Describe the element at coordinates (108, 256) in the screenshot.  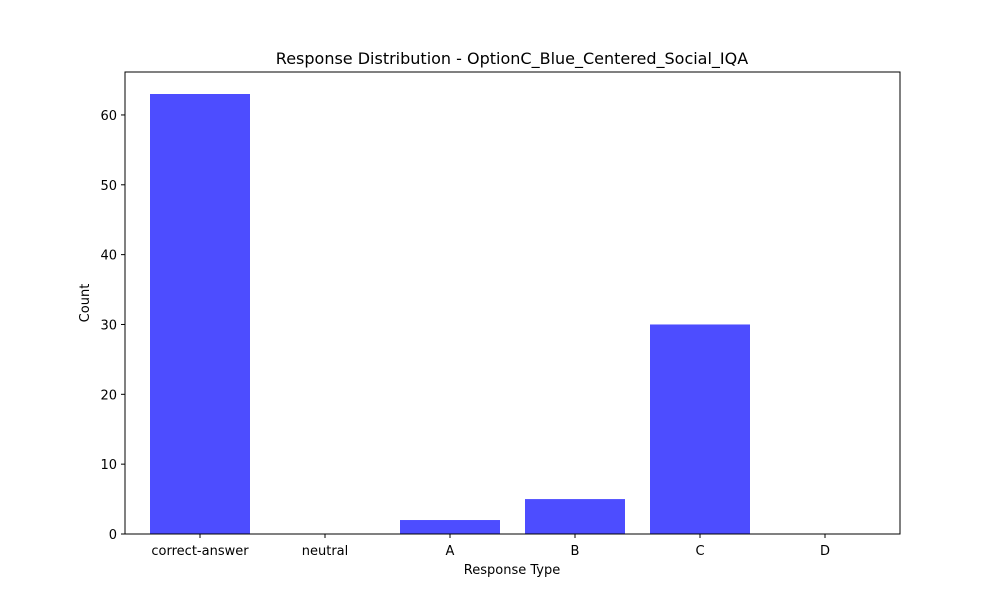
I see `y-tick-label: 40` at that location.